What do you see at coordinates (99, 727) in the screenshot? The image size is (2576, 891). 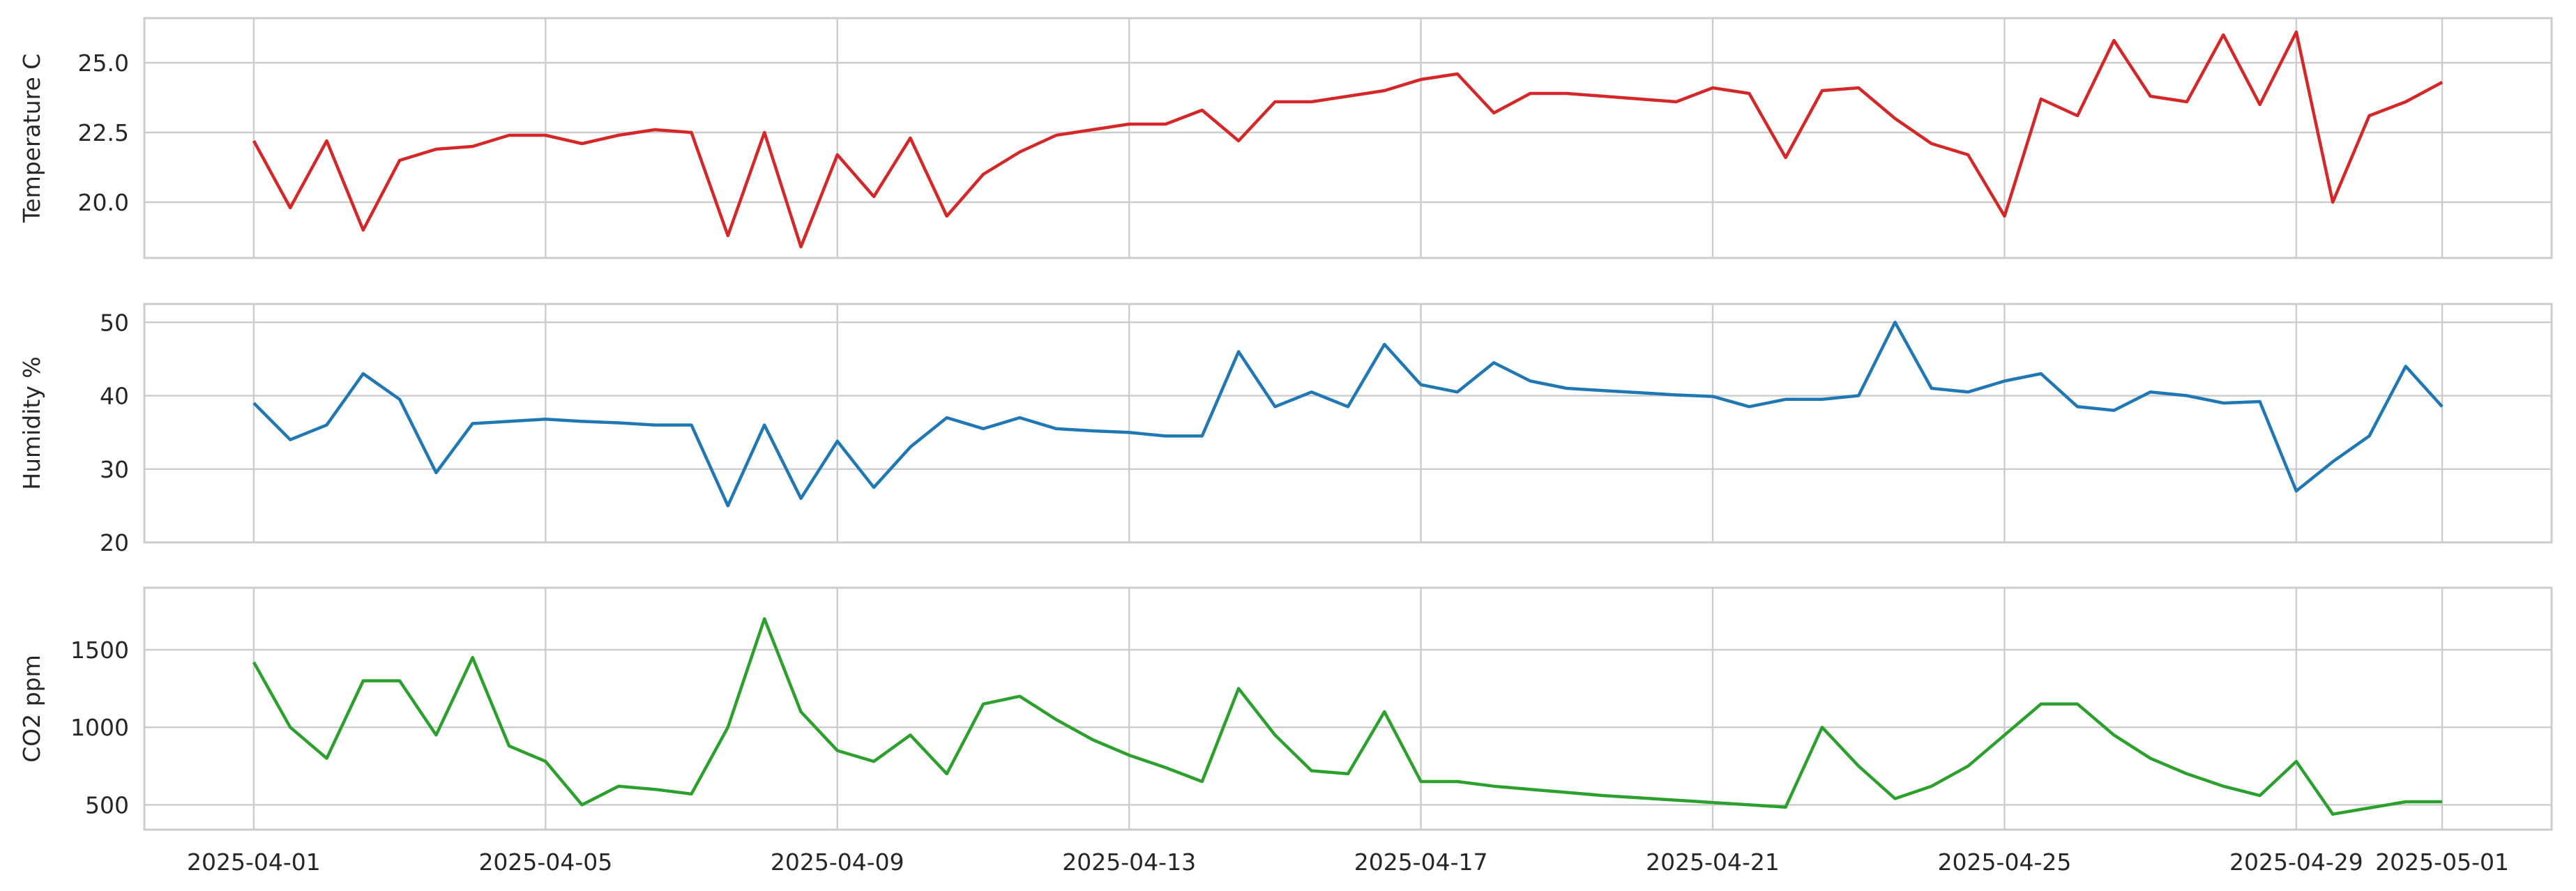 I see `y-tick-label: 1000` at bounding box center [99, 727].